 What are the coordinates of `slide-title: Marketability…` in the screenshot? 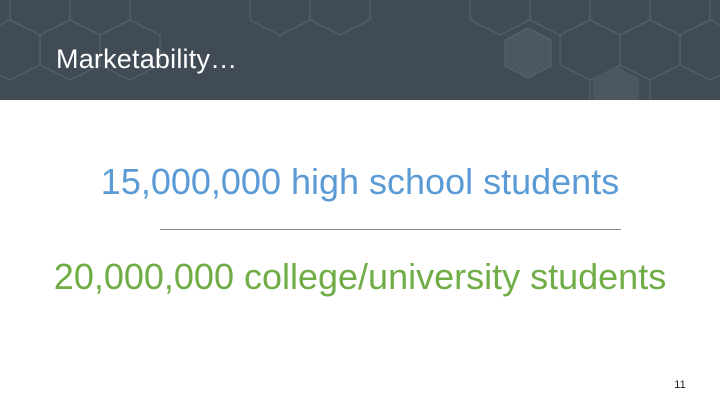 It's located at (147, 59).